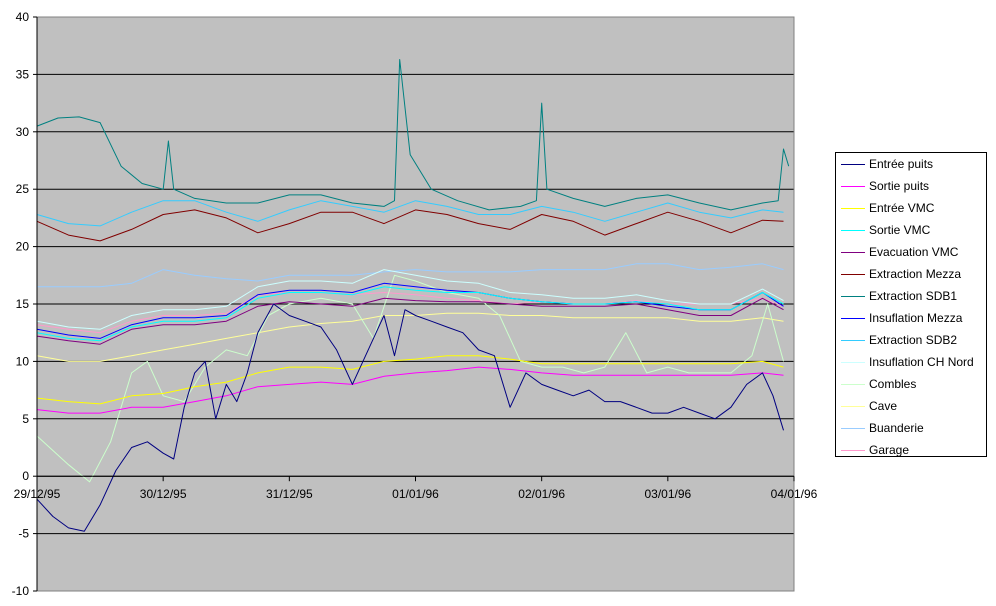  What do you see at coordinates (794, 494) in the screenshot?
I see `x-tick-label: 04/01/96` at bounding box center [794, 494].